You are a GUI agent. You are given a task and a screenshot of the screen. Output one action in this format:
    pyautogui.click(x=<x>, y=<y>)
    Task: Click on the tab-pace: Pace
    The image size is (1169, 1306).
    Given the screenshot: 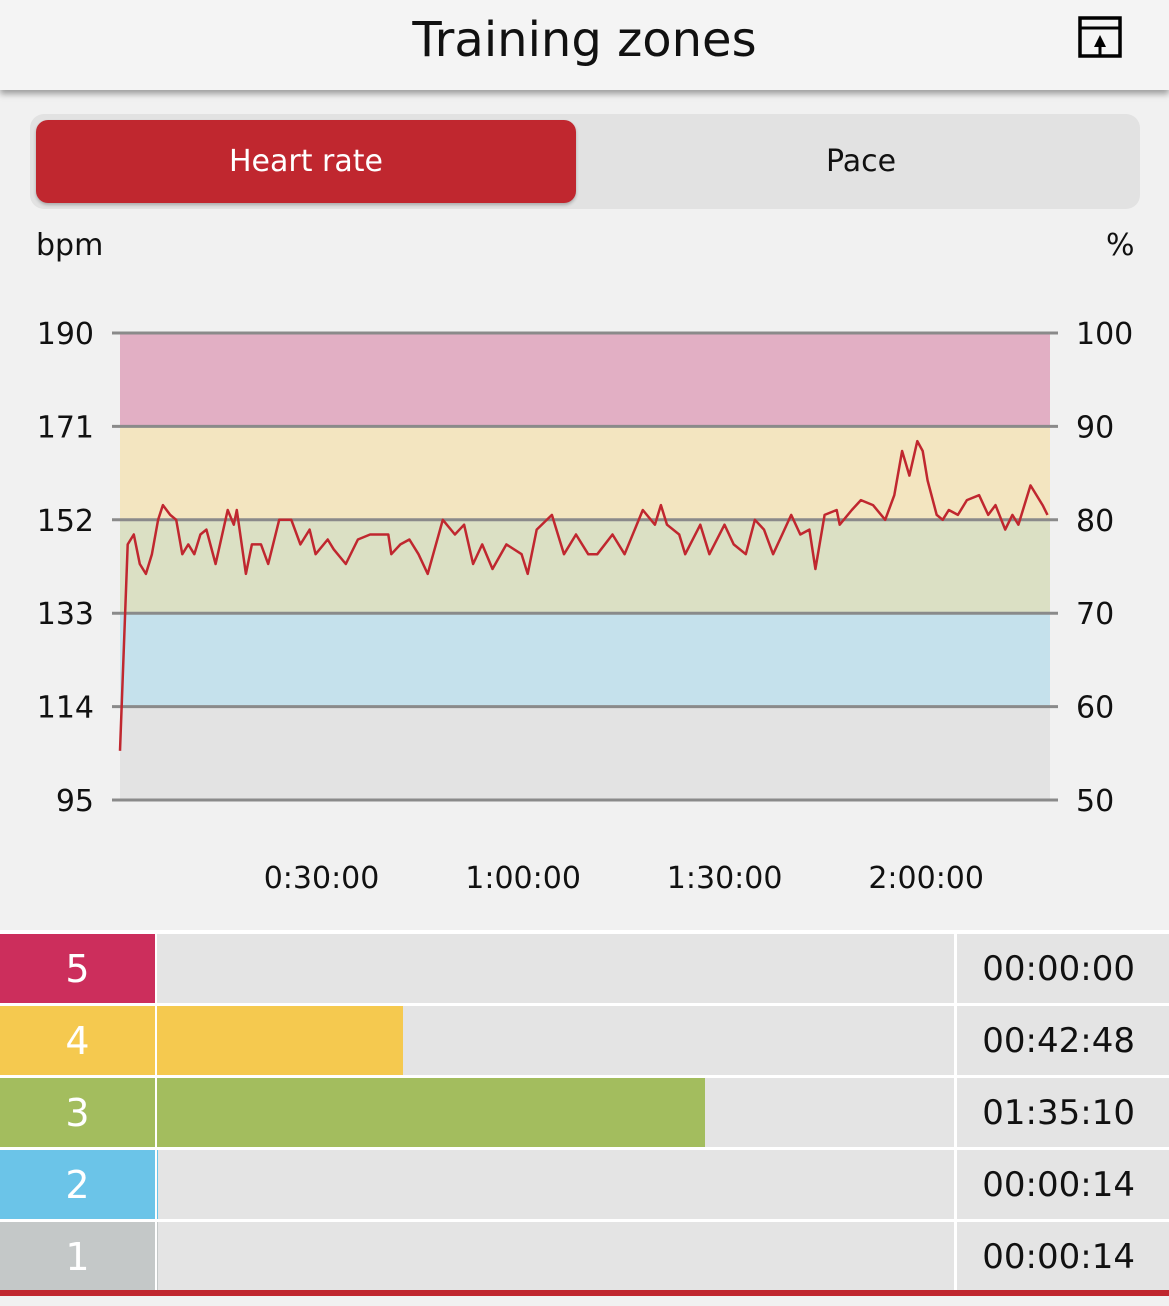 What is the action you would take?
    pyautogui.click(x=861, y=161)
    